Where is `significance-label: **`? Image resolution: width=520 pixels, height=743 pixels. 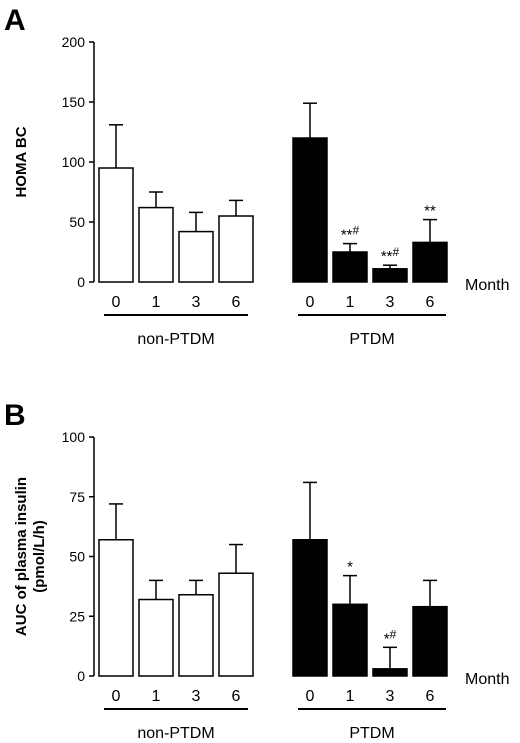
significance-label: ** is located at coordinates (430, 211).